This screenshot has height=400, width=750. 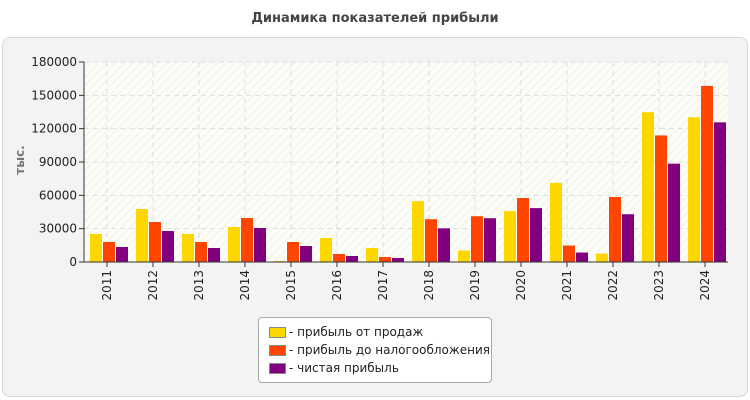 What do you see at coordinates (54, 62) in the screenshot?
I see `y-tick-label: 180000` at bounding box center [54, 62].